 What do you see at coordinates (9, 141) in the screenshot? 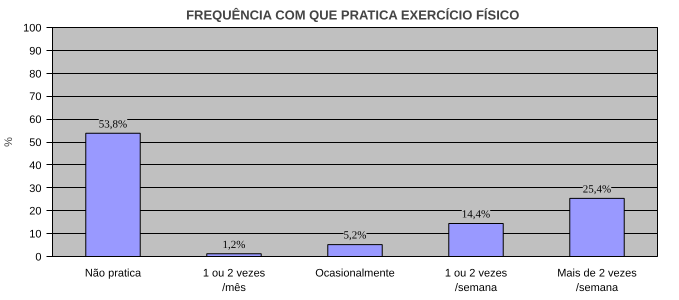
I see `y-axis-title: %` at bounding box center [9, 141].